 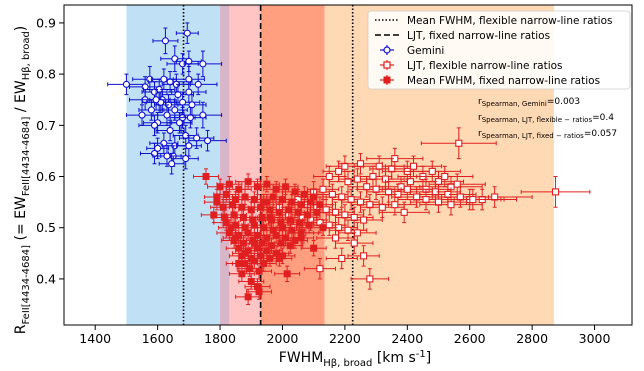 What do you see at coordinates (532, 338) in the screenshot?
I see `x-tick-label: 2800` at bounding box center [532, 338].